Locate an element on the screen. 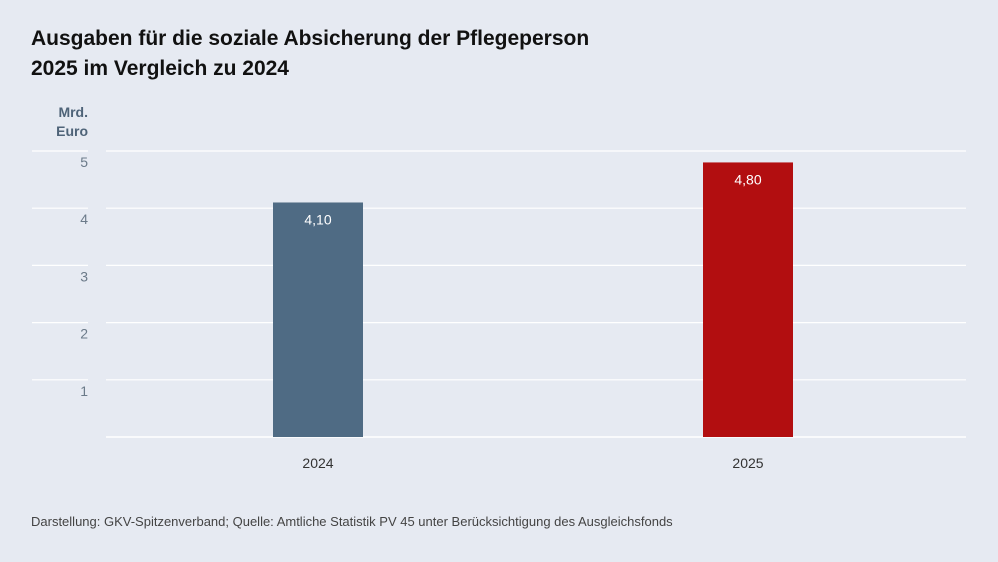 This screenshot has width=998, height=562. y-tick-label: 3 is located at coordinates (84, 276).